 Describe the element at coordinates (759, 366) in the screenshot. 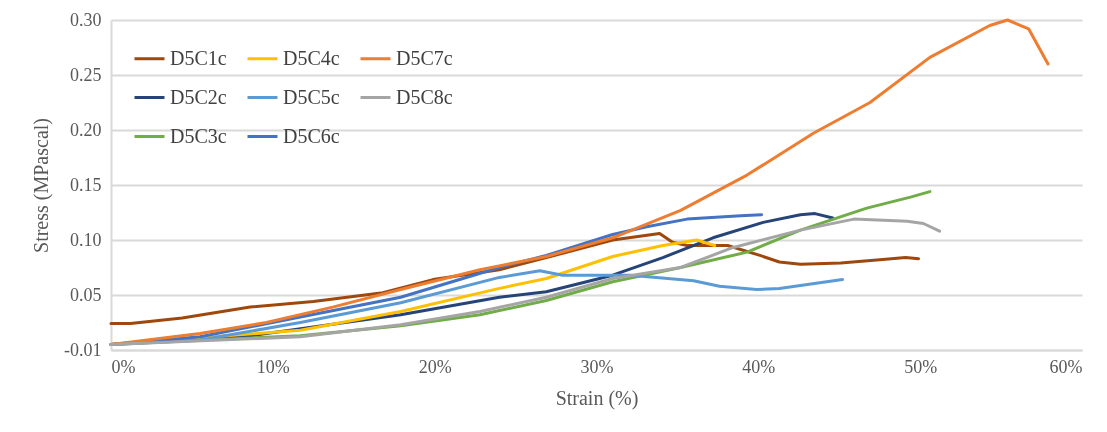

I see `x-tick-label: 40%` at that location.